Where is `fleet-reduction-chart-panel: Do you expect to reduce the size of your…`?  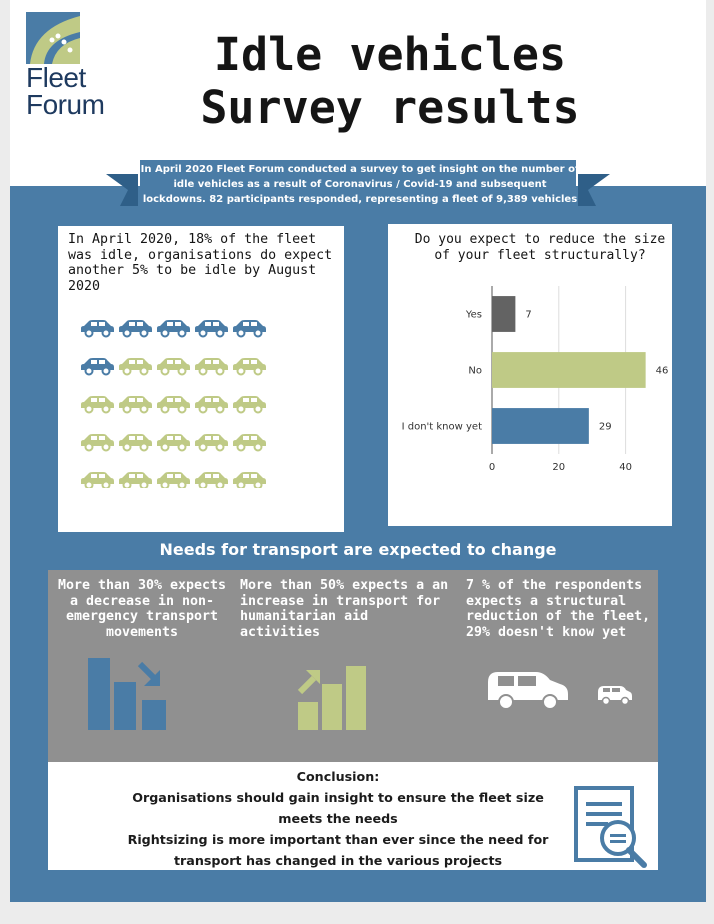 fleet-reduction-chart-panel: Do you expect to reduce the size of your… is located at coordinates (530, 375).